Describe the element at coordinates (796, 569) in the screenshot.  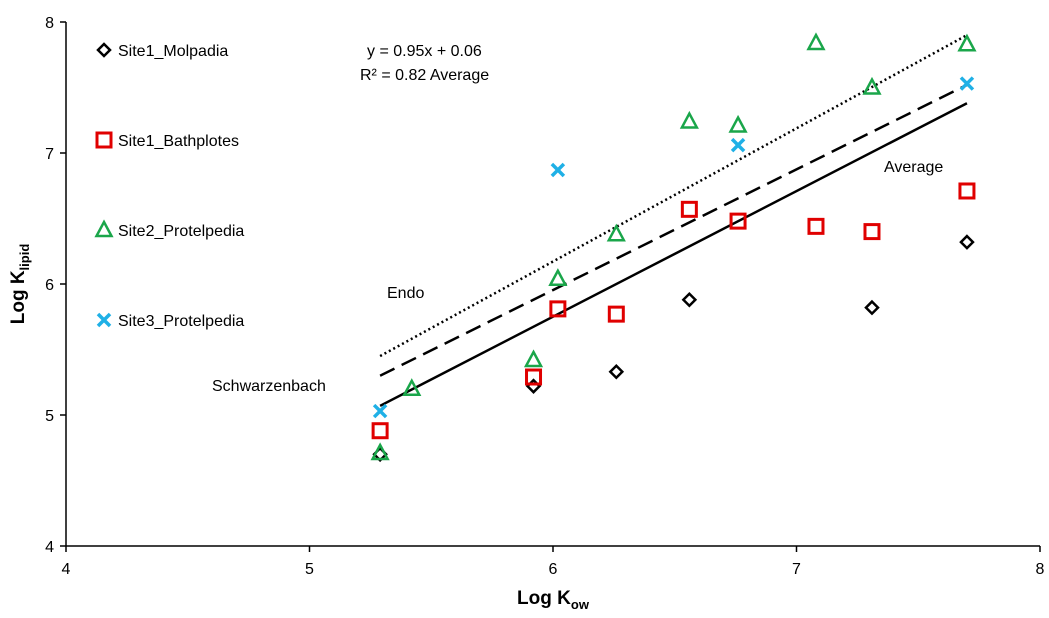
I see `x-tick-label: 7` at that location.